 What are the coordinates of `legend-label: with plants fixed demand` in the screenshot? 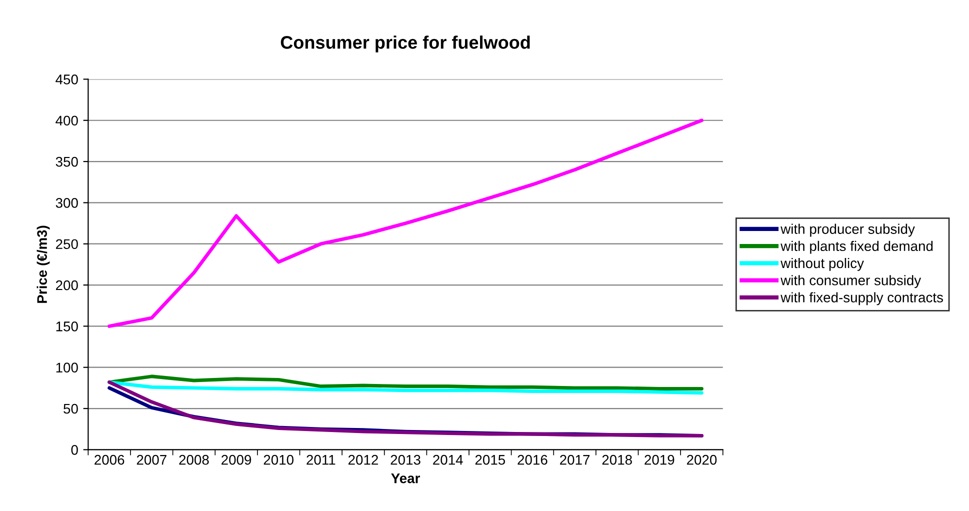 It's located at (856, 247).